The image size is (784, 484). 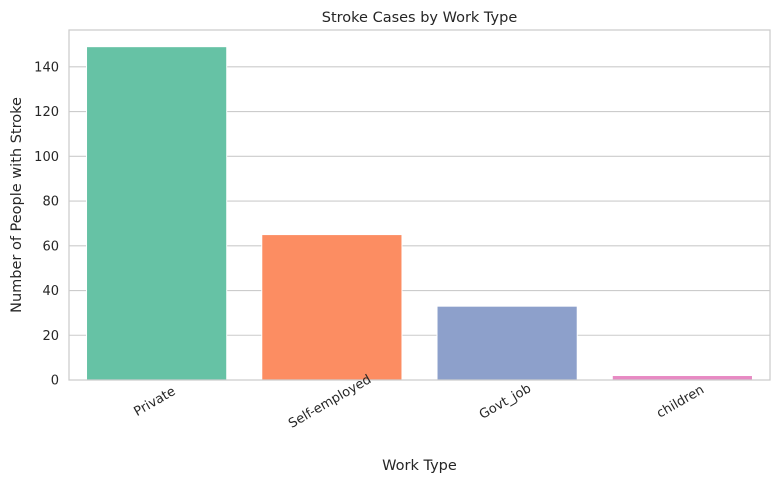 What do you see at coordinates (682, 378) in the screenshot?
I see `bar-children` at bounding box center [682, 378].